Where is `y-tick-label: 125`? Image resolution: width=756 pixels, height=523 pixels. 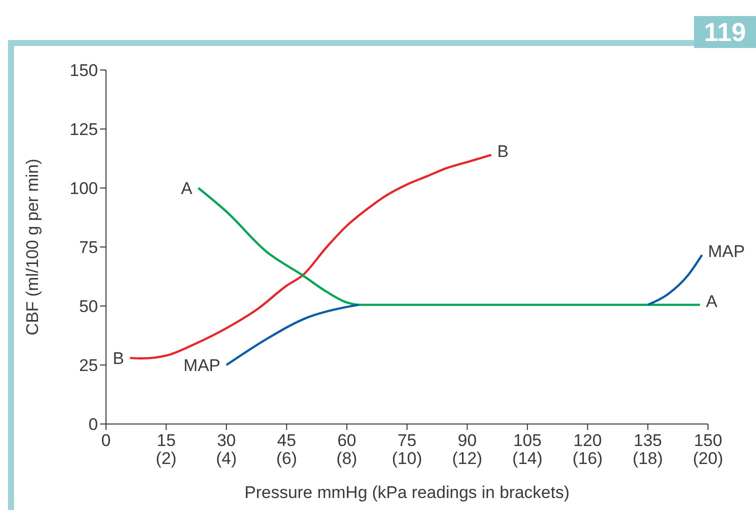 y-tick-label: 125 is located at coordinates (84, 130).